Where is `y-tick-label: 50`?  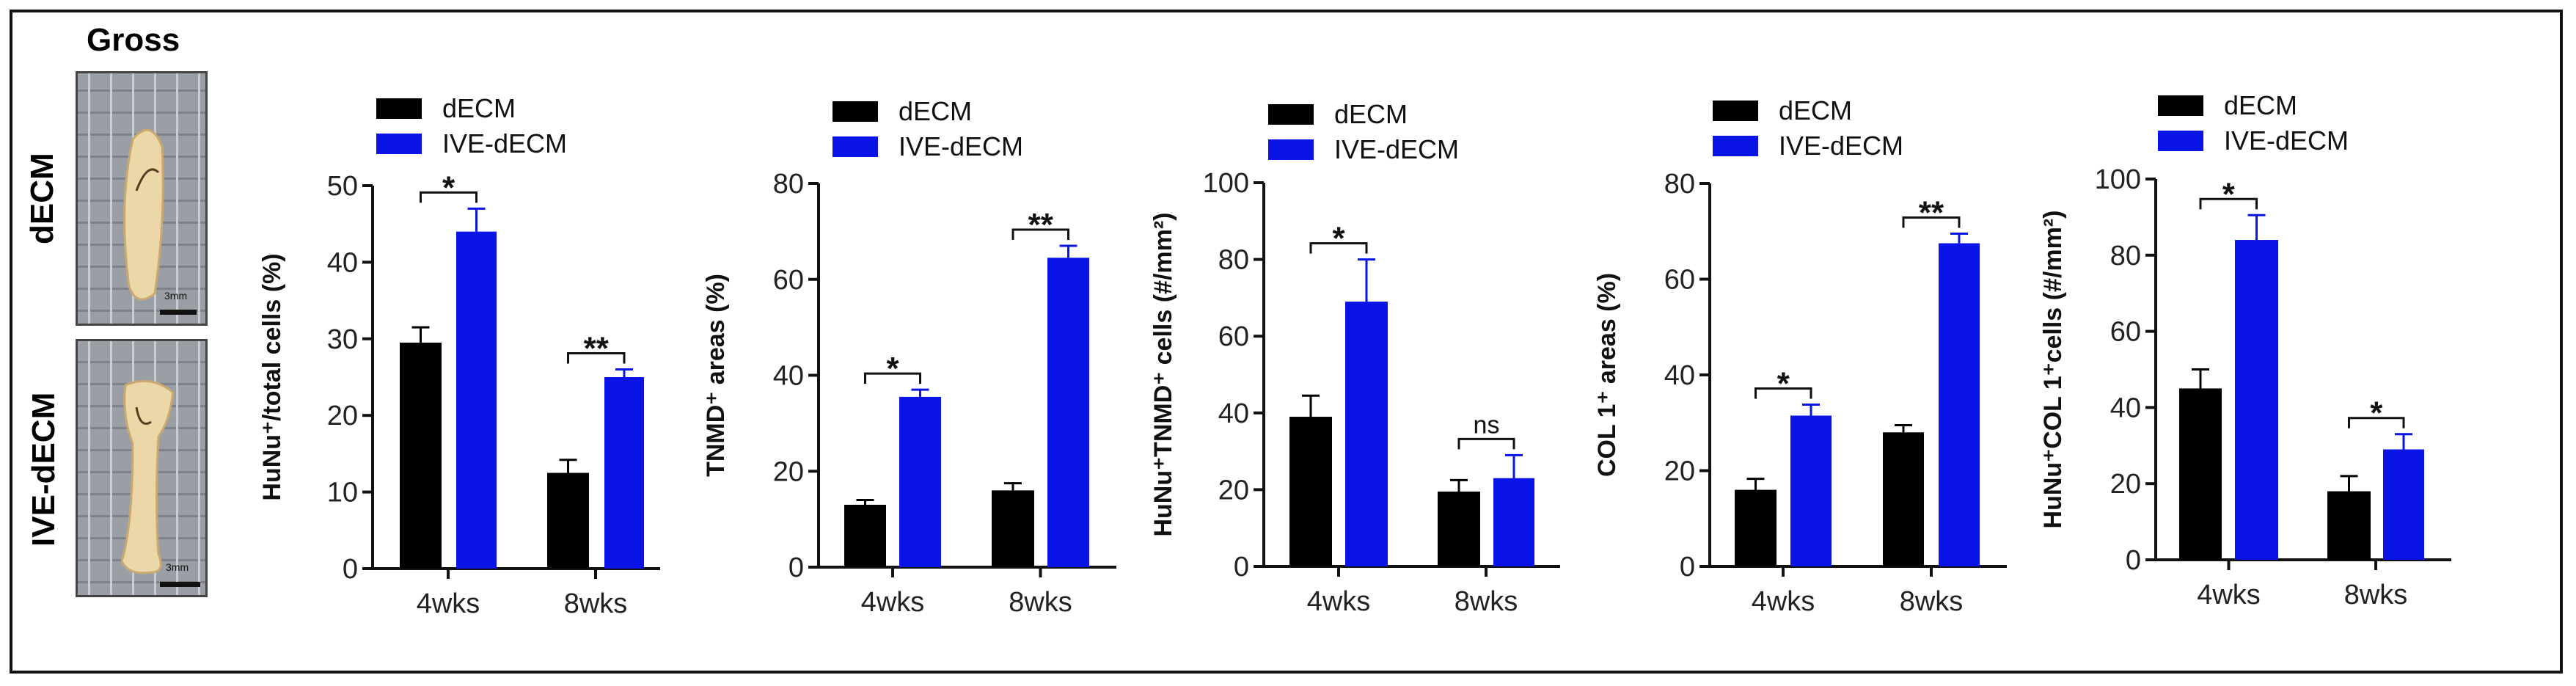 y-tick-label: 50 is located at coordinates (342, 186).